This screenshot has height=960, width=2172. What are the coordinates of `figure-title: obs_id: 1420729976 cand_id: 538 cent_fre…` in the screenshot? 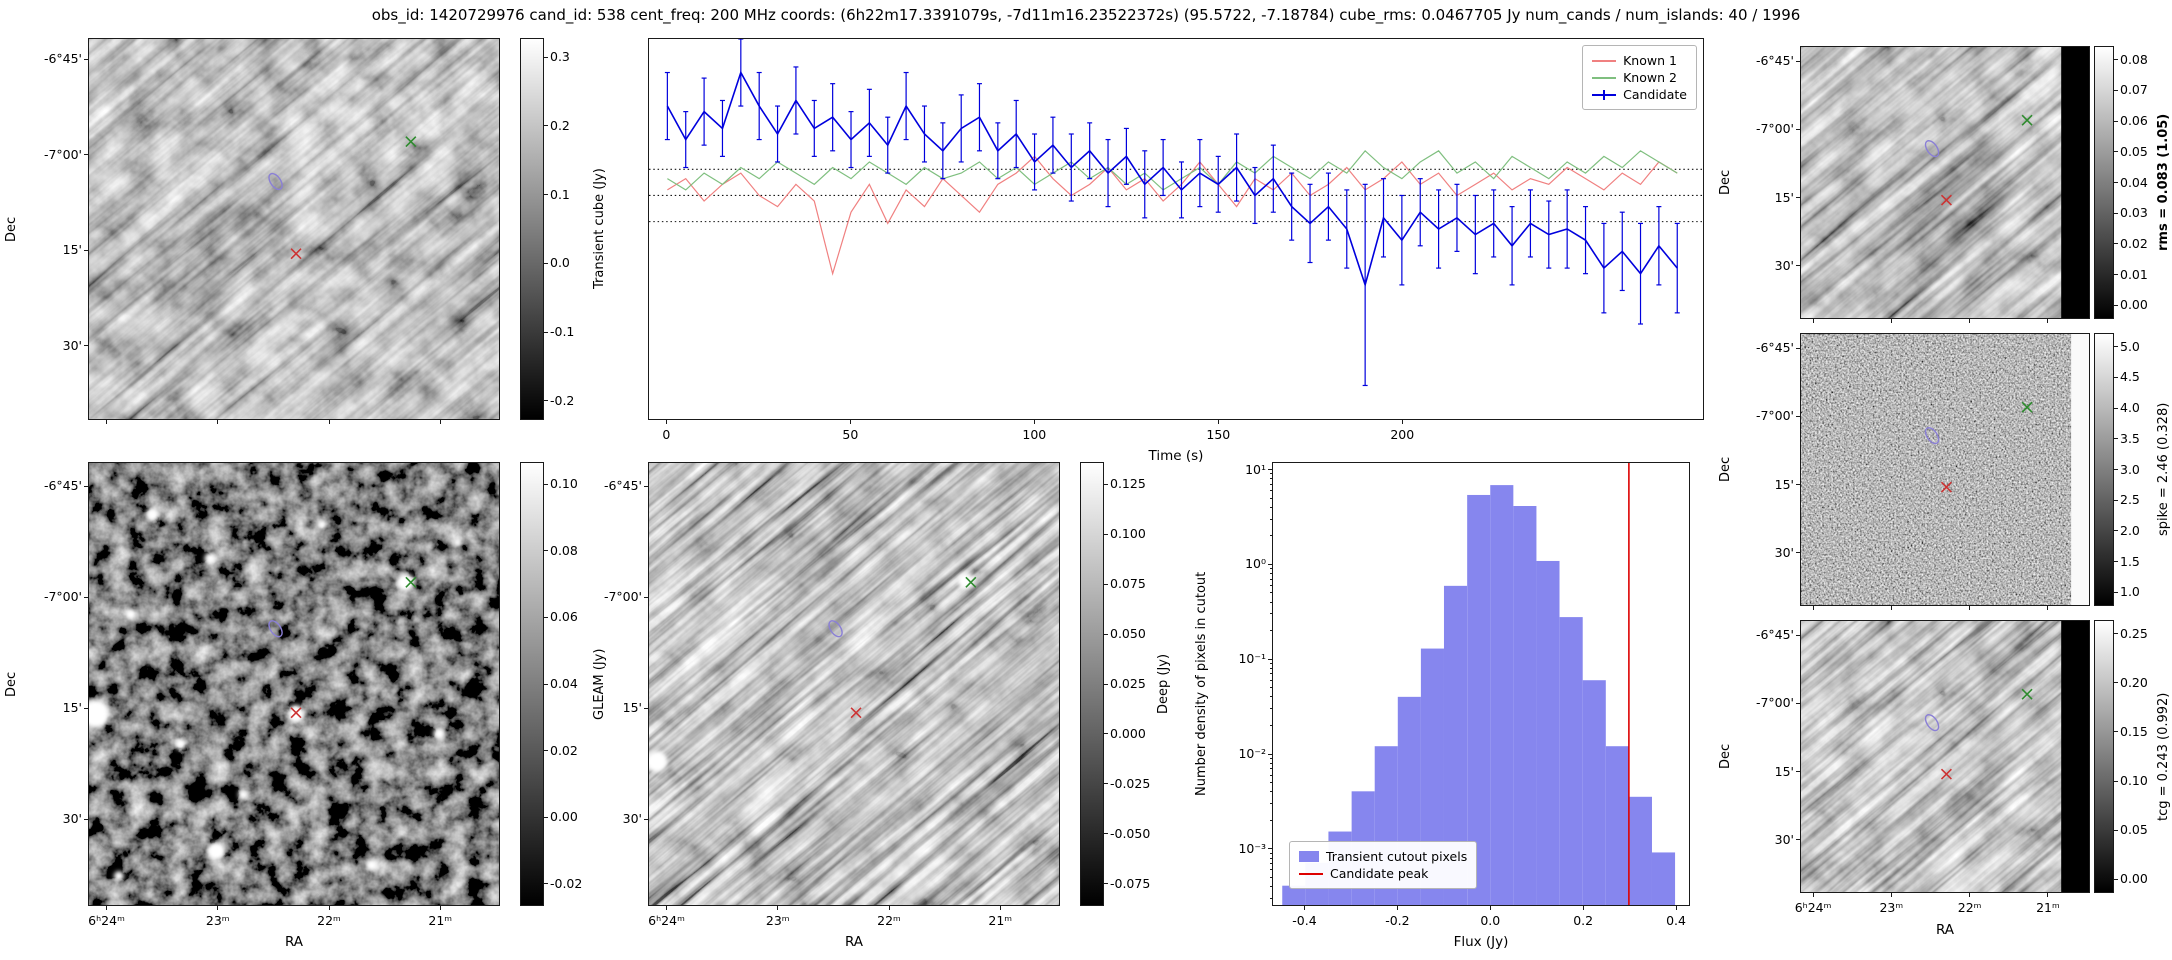 It's located at (1086, 15).